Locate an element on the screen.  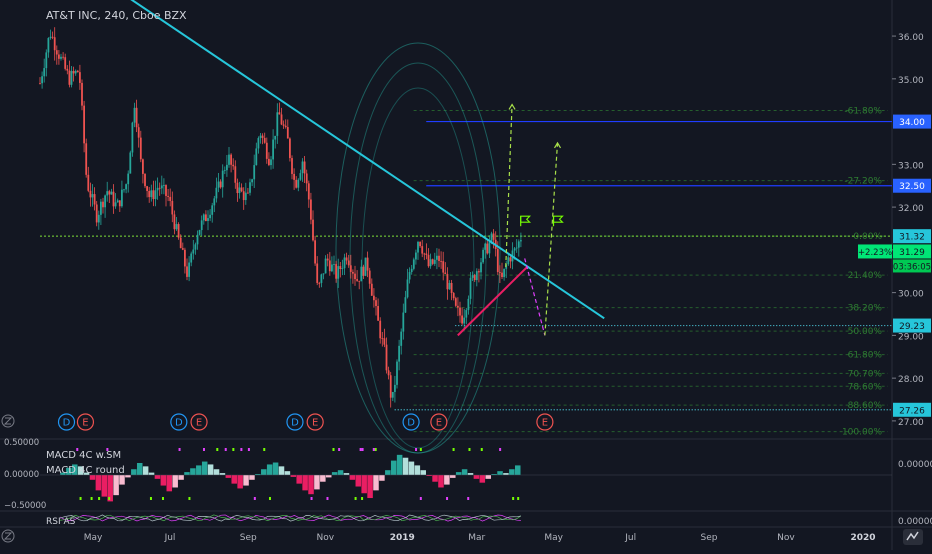
timezone-icon is located at coordinates (8, 536).